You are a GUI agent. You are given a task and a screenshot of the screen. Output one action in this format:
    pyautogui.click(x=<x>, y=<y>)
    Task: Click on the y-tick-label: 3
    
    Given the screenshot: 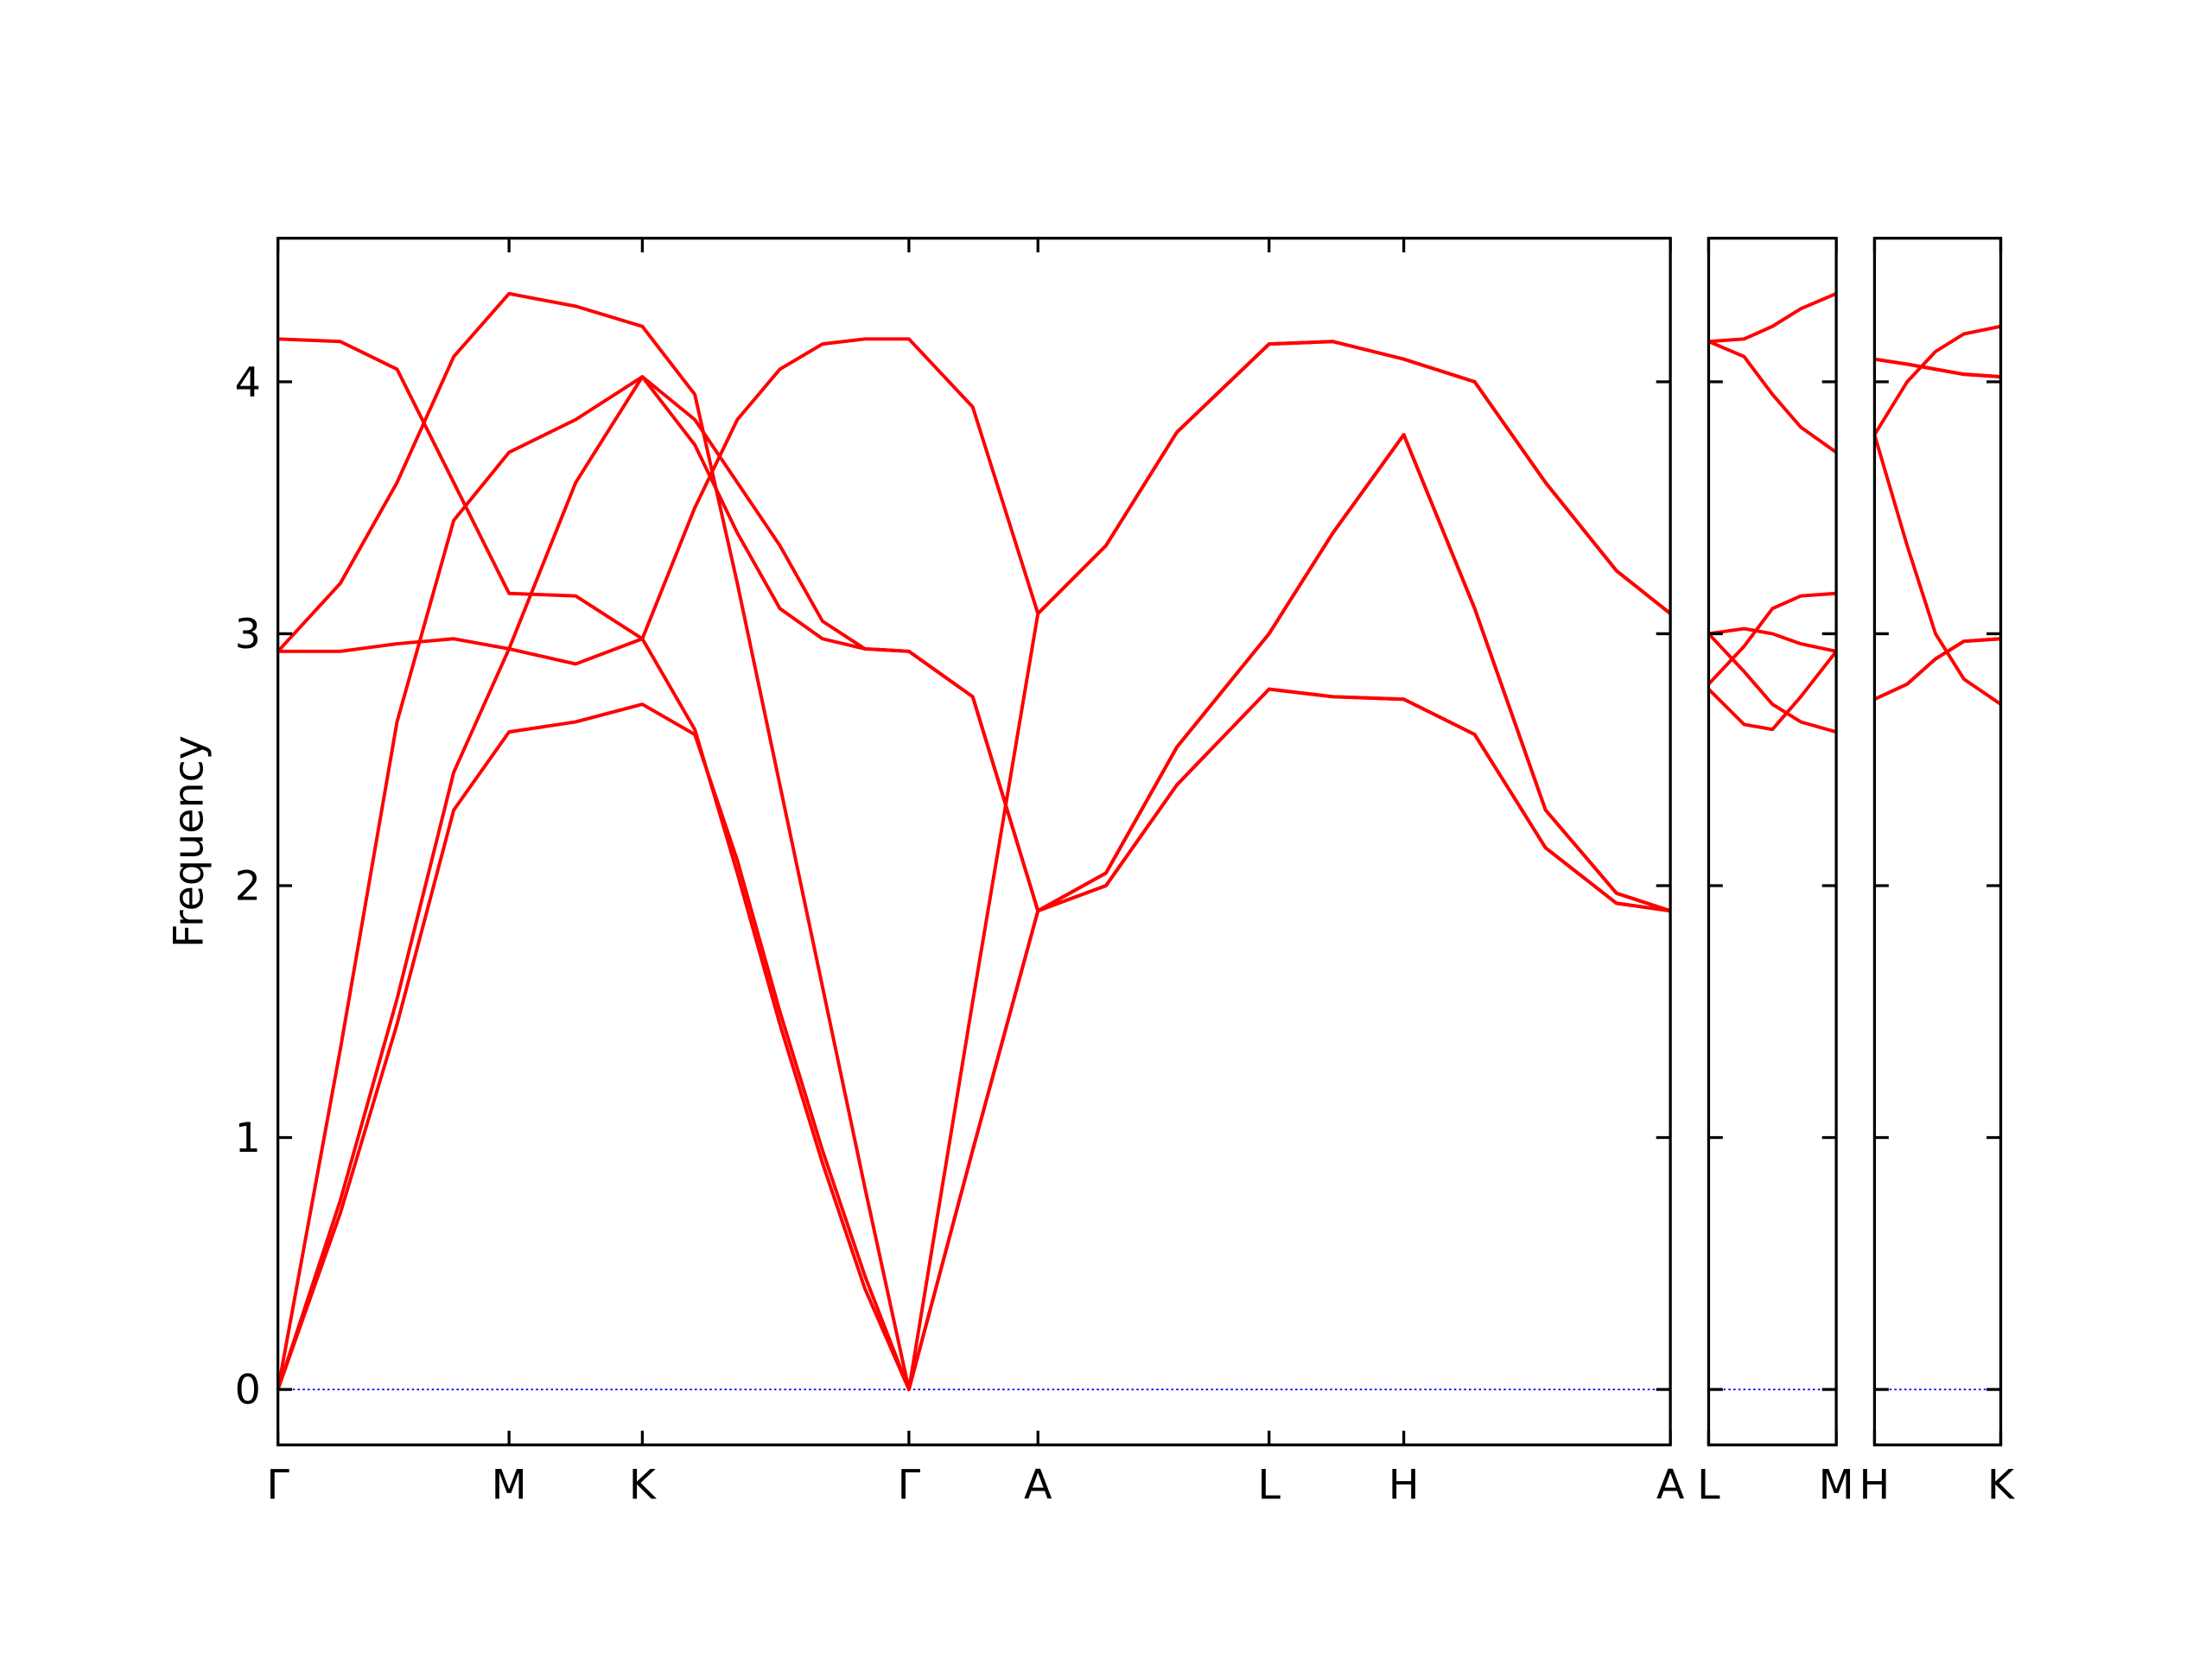 What is the action you would take?
    pyautogui.click(x=248, y=634)
    